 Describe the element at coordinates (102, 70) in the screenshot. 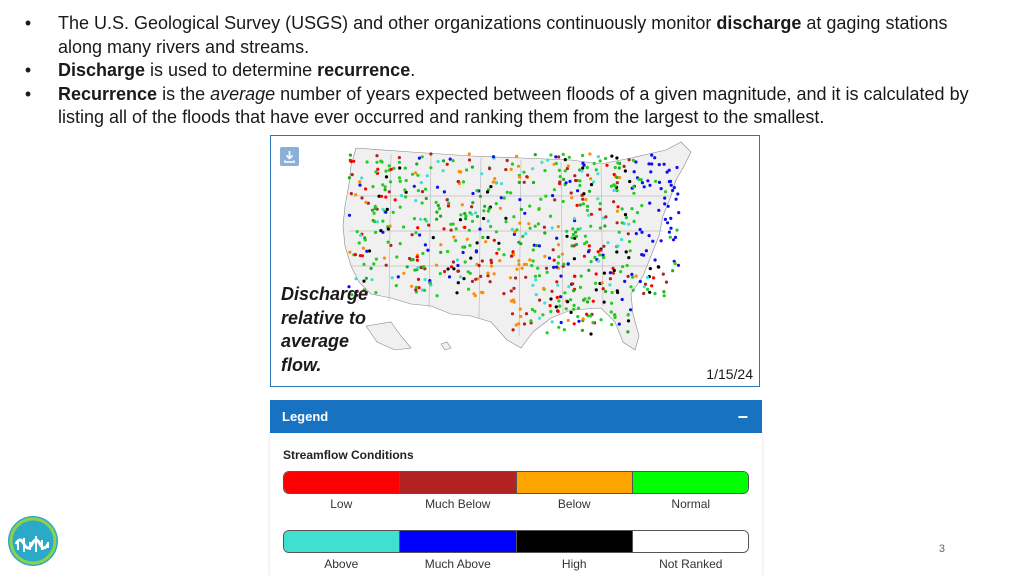

I see `bullet-text: Discharge` at that location.